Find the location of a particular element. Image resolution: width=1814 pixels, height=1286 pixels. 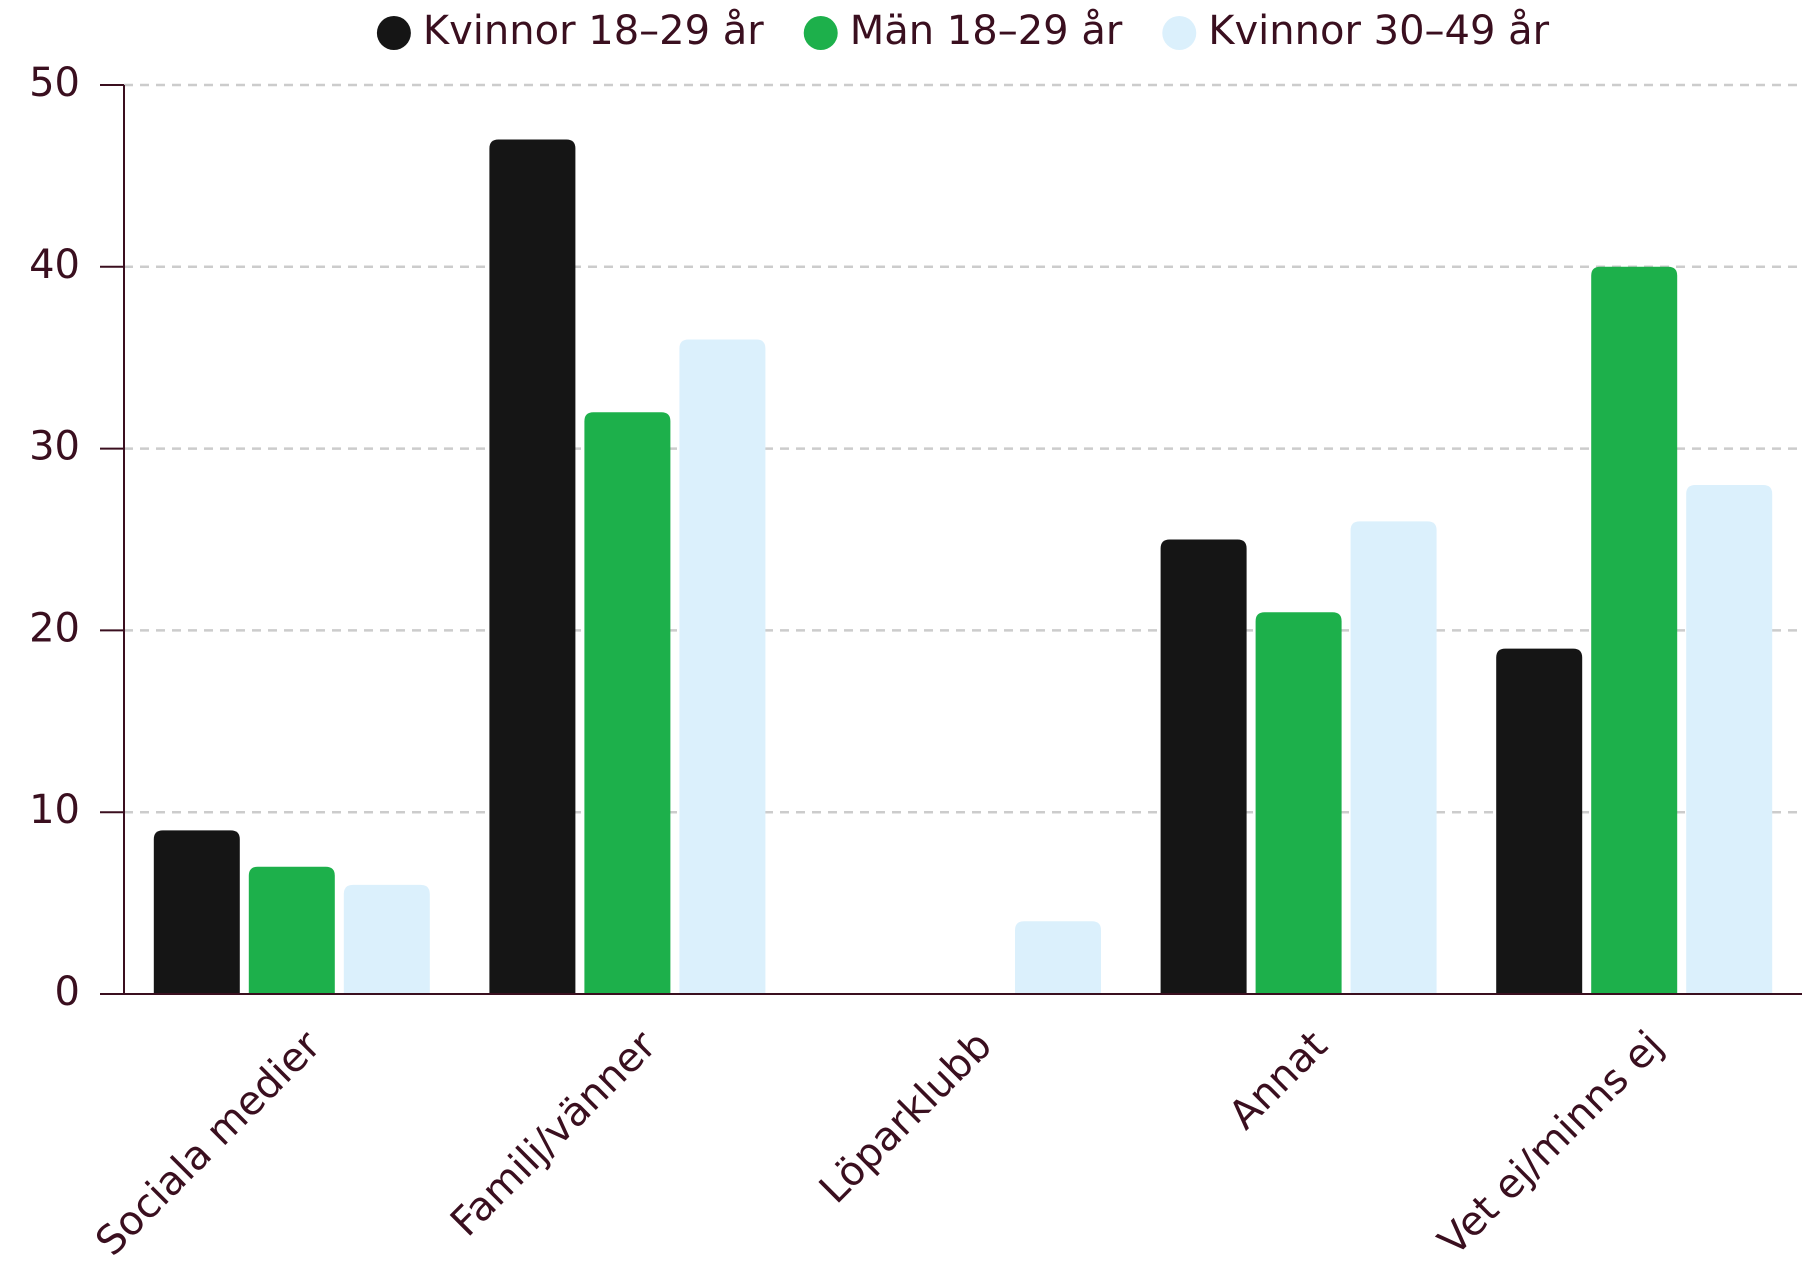

y-tick-label: 30 is located at coordinates (54, 447).